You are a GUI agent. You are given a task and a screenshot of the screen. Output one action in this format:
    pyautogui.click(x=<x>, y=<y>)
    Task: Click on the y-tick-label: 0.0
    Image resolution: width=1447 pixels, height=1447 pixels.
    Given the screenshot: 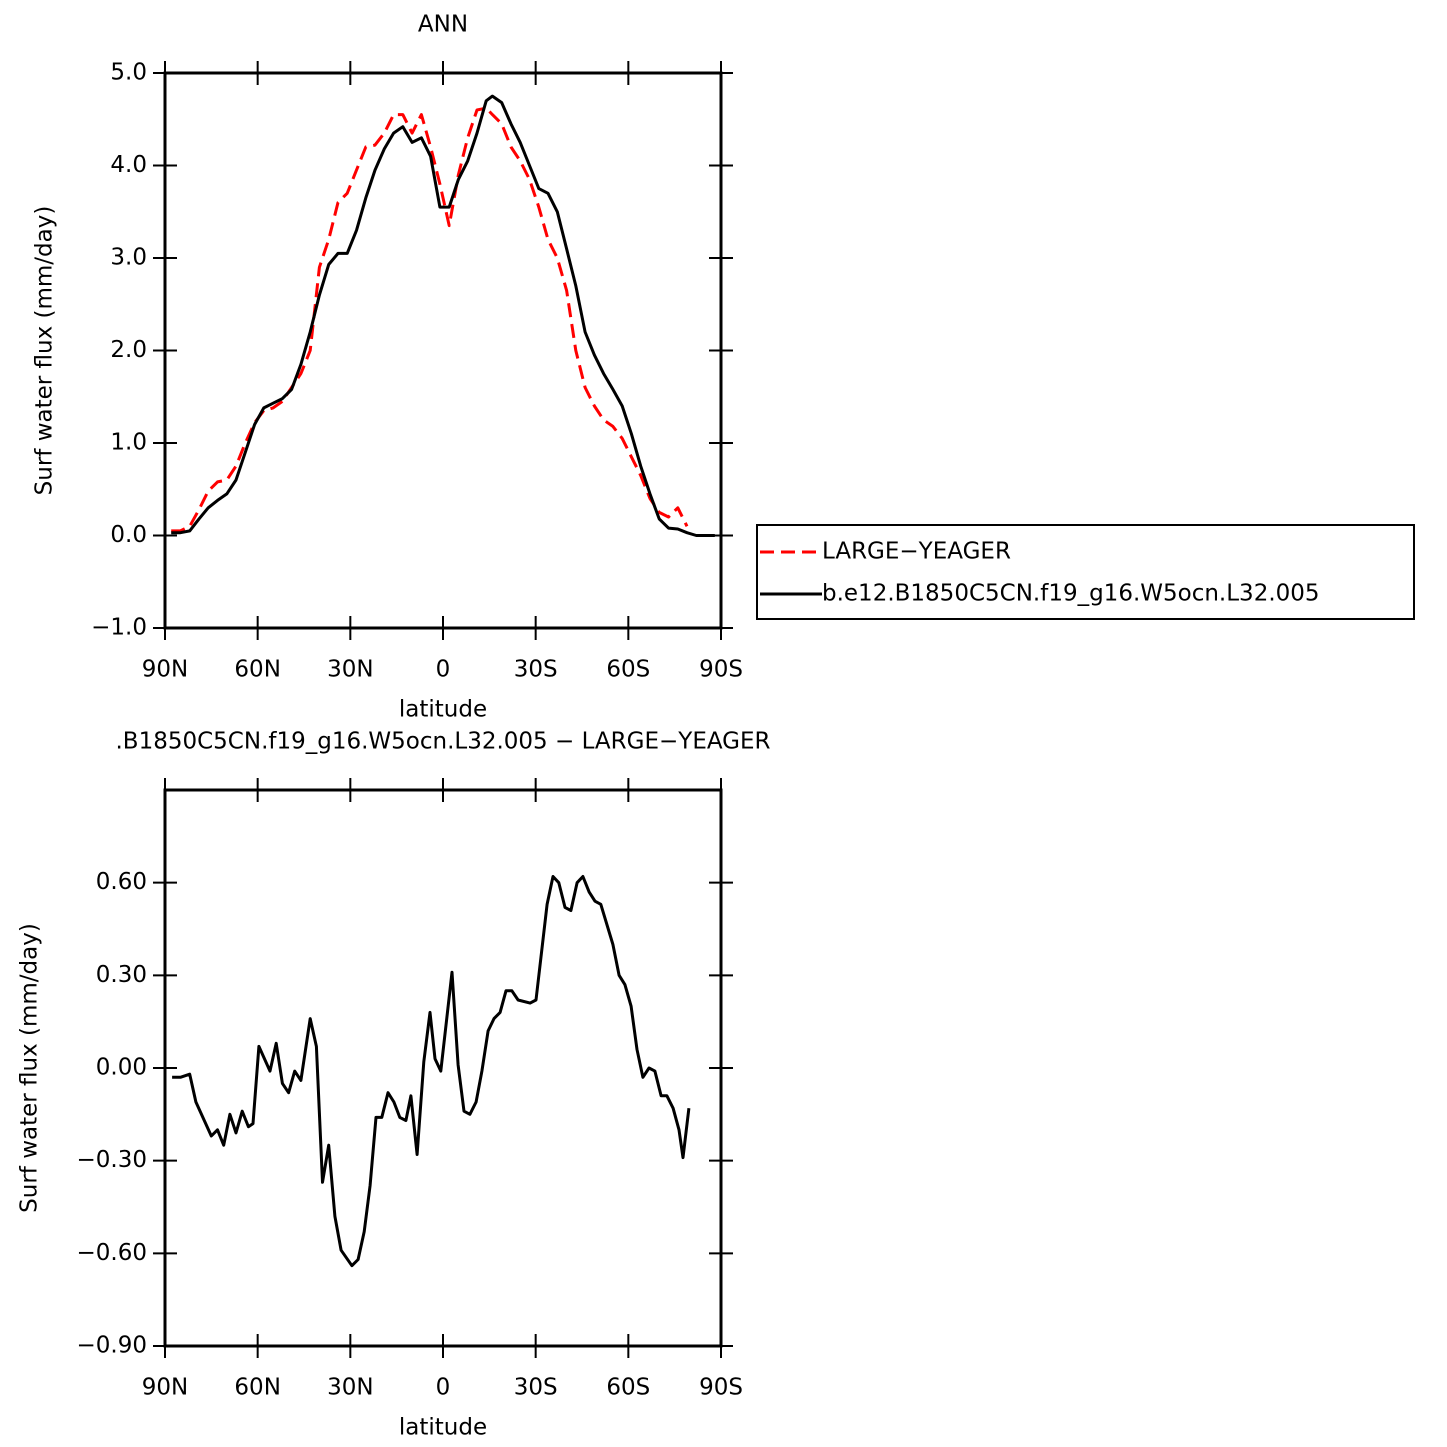 What is the action you would take?
    pyautogui.click(x=128, y=535)
    